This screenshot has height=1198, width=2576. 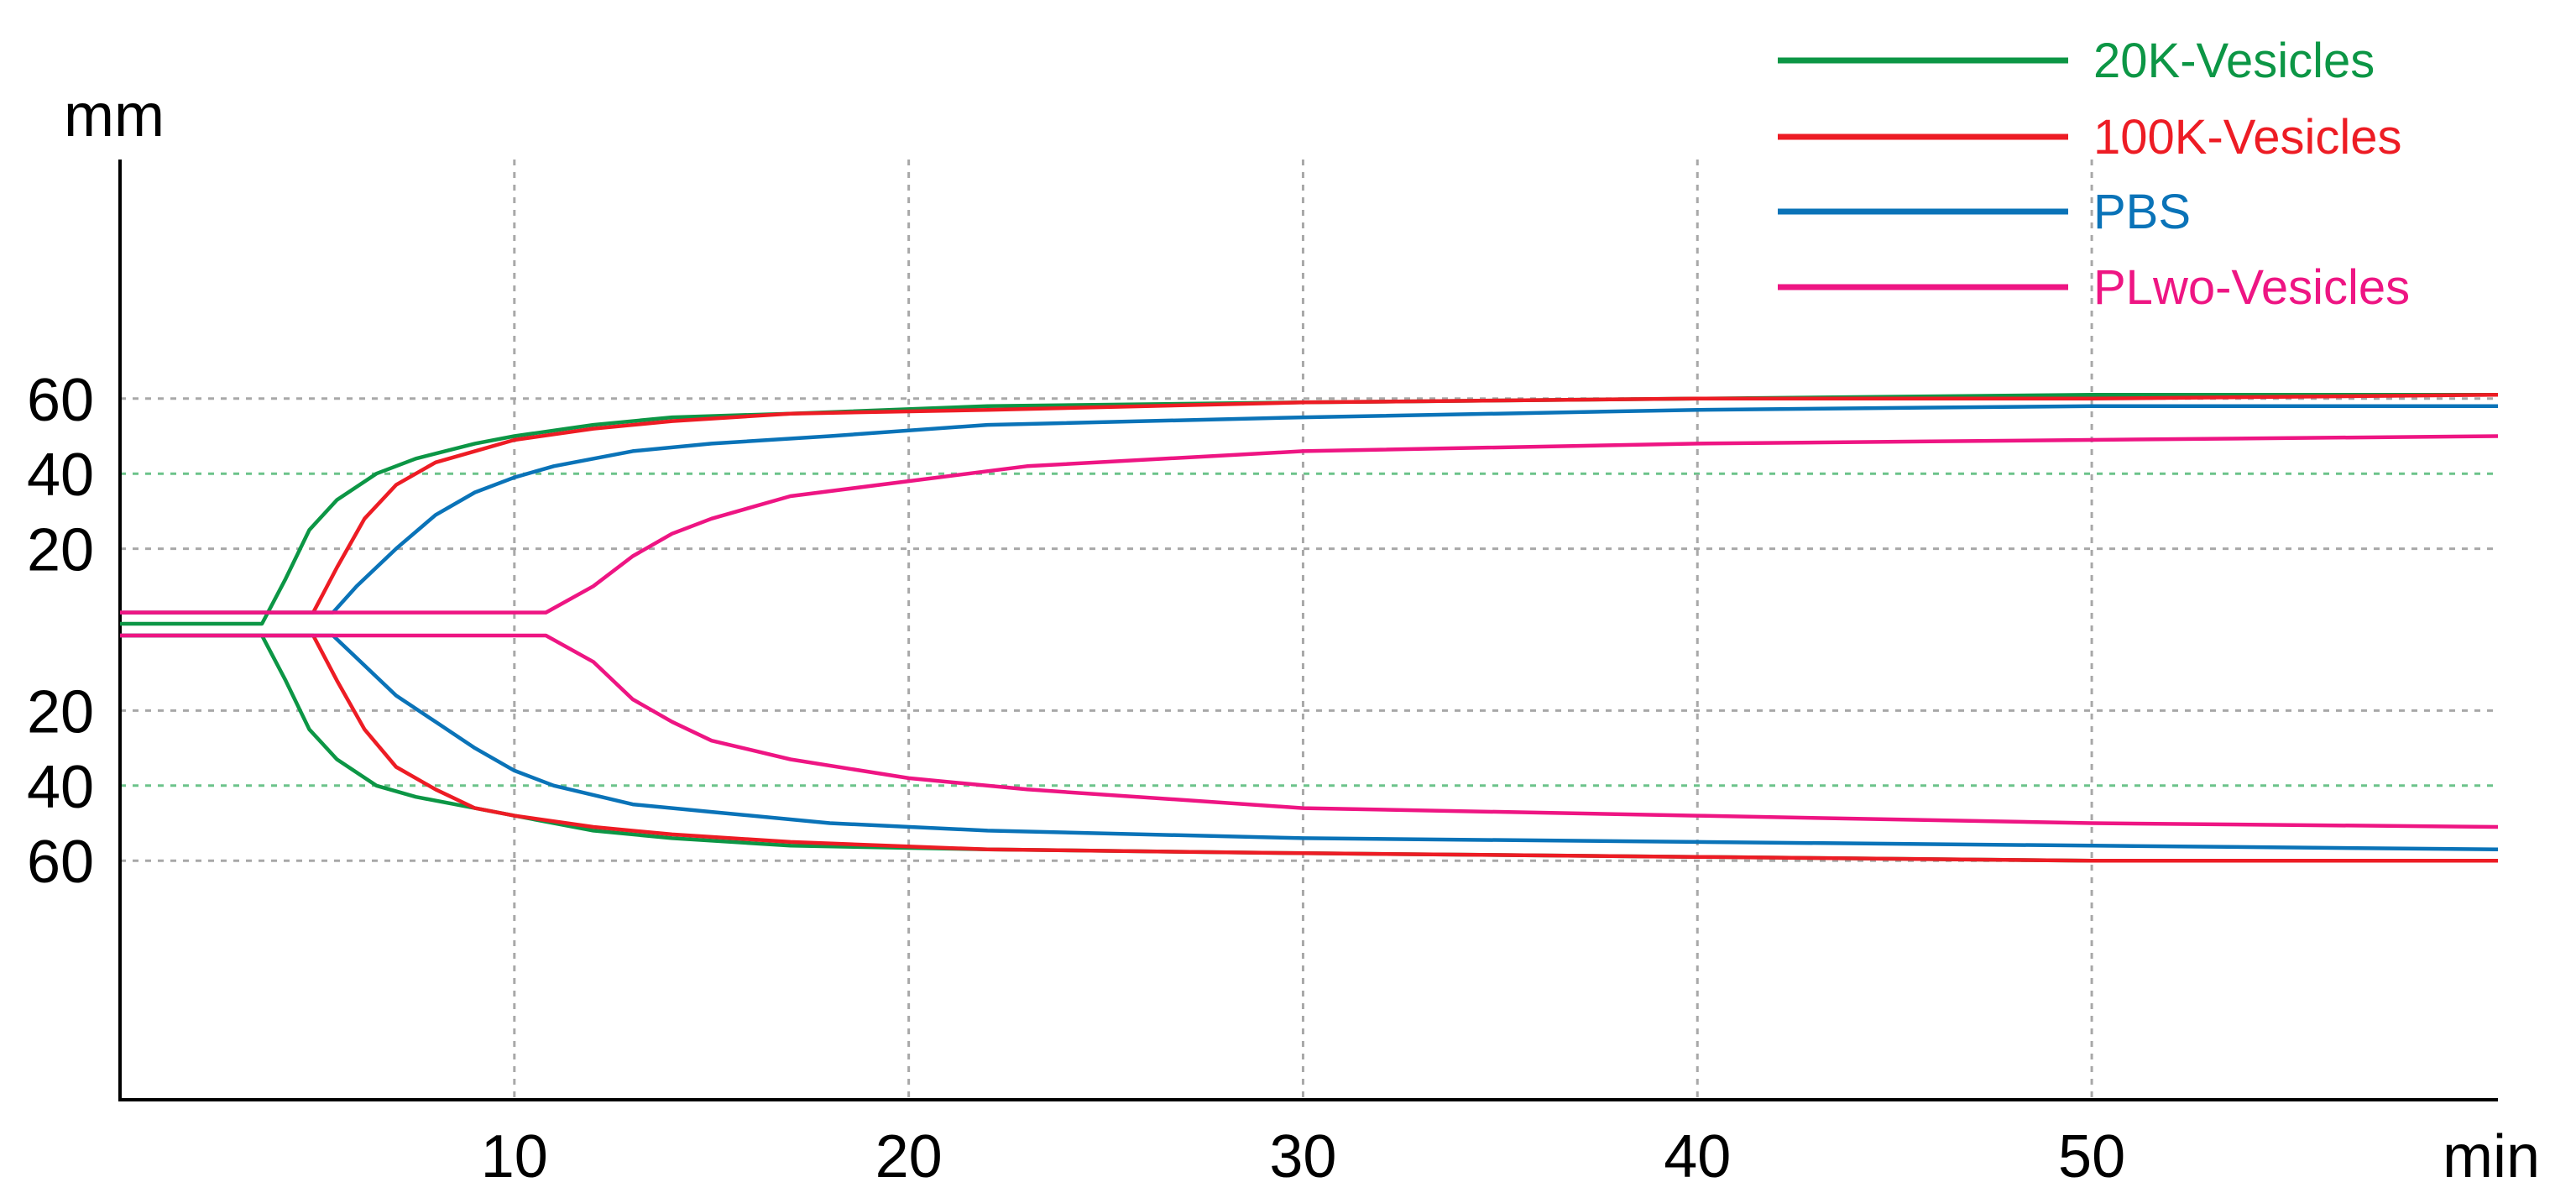 What do you see at coordinates (514, 1156) in the screenshot?
I see `x-tick-label-10: 10` at bounding box center [514, 1156].